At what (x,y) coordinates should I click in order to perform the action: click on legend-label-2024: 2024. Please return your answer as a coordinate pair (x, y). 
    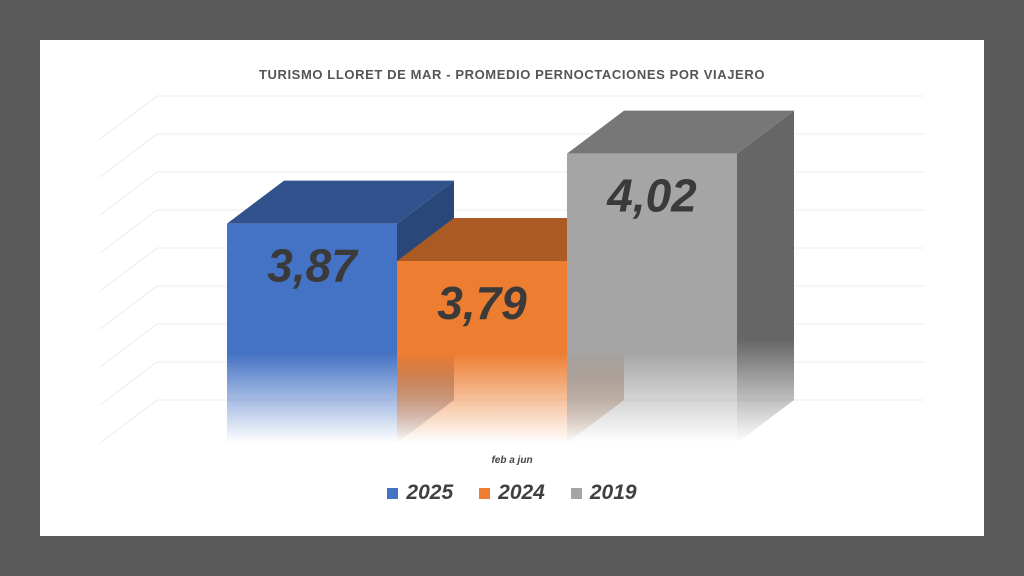
    Looking at the image, I should click on (521, 492).